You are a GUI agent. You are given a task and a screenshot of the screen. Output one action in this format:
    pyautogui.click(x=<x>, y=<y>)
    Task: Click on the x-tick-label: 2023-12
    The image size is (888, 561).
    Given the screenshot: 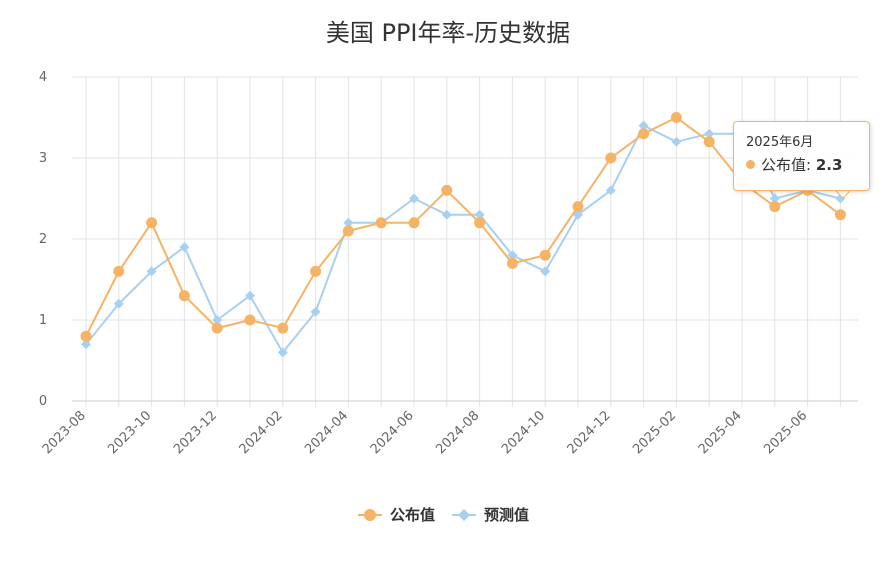 What is the action you would take?
    pyautogui.click(x=195, y=432)
    